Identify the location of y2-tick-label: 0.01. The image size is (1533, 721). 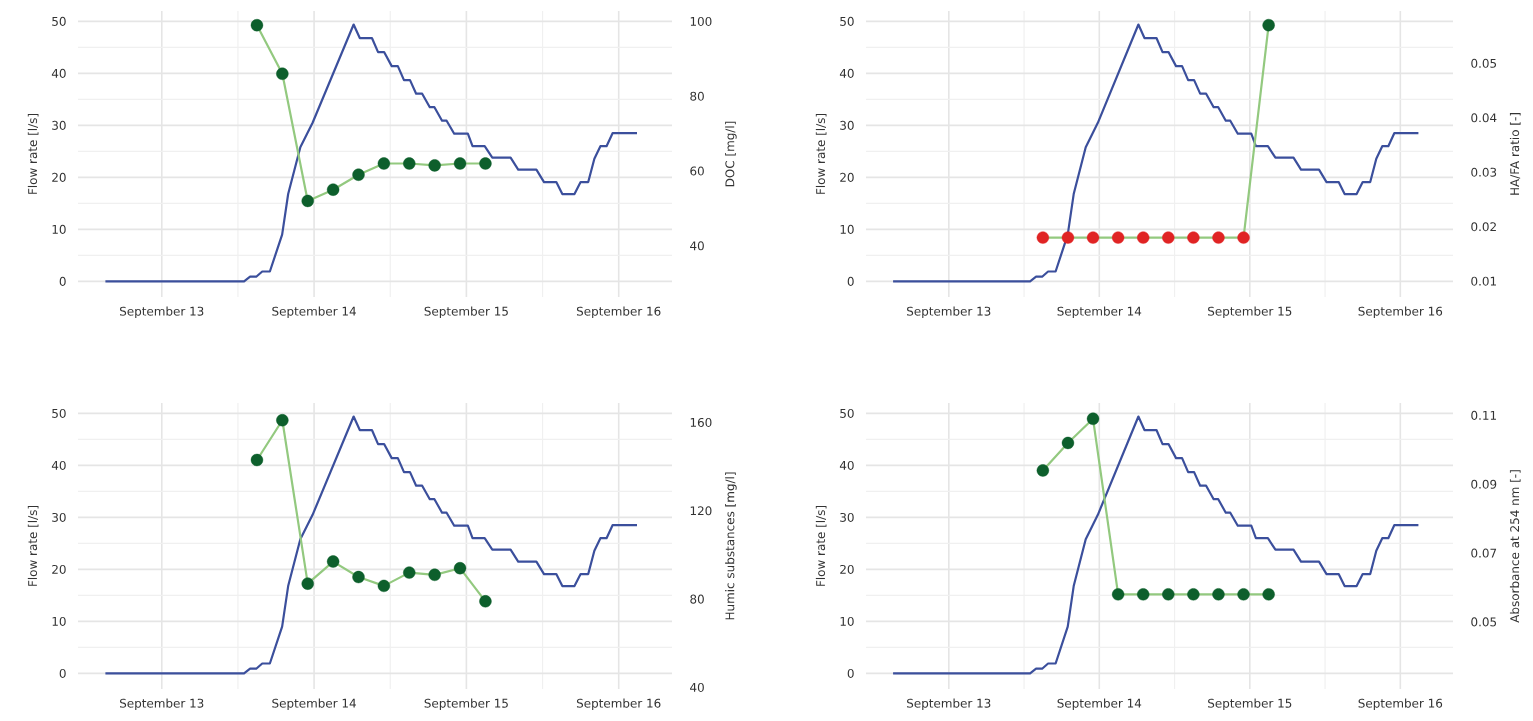
(1483, 281).